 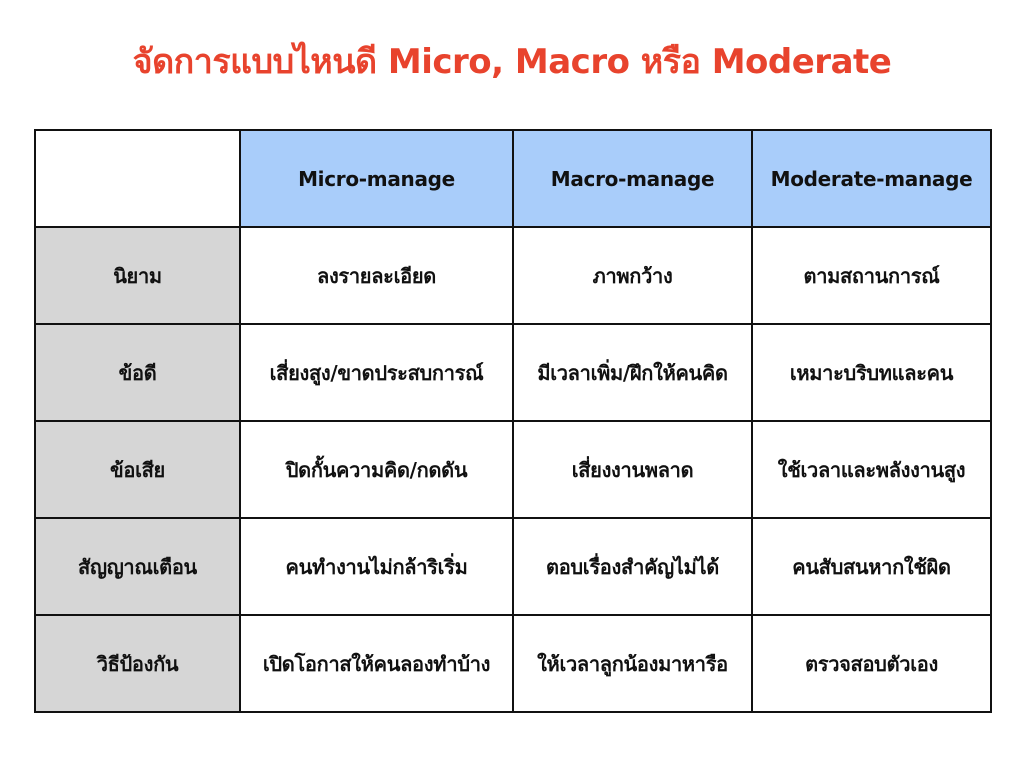 I want to click on table-cell: ใช้เวลาและพลังงานสูง, so click(x=871, y=469).